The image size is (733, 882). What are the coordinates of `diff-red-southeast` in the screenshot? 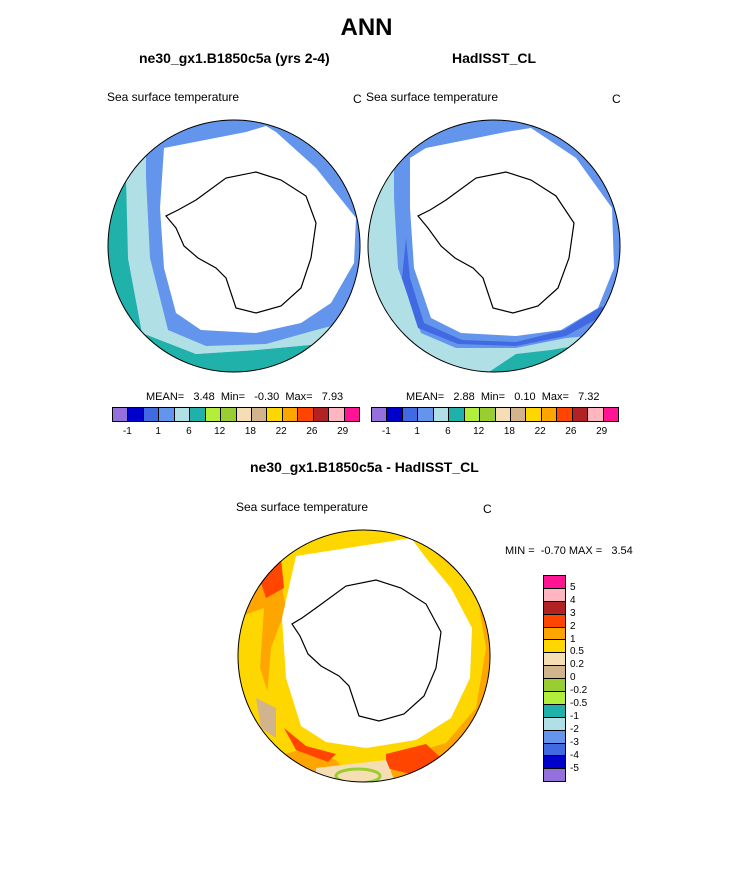 It's located at (413, 759).